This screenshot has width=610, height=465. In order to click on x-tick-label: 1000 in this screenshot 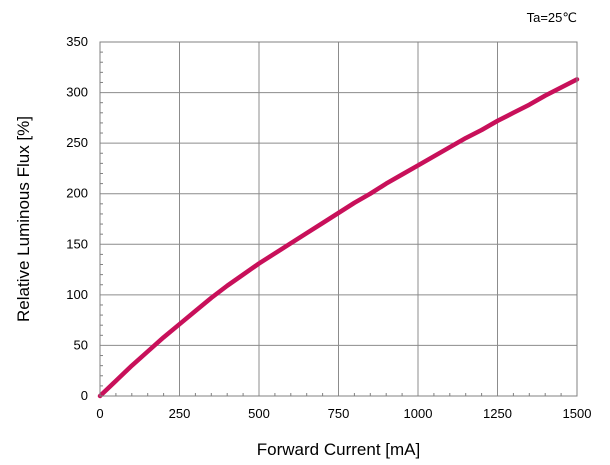, I will do `click(418, 413)`.